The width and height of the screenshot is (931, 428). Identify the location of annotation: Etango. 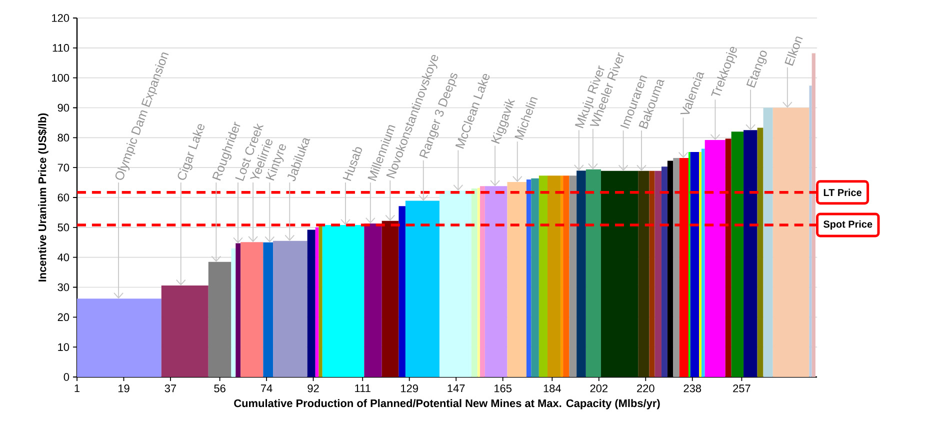
(756, 69).